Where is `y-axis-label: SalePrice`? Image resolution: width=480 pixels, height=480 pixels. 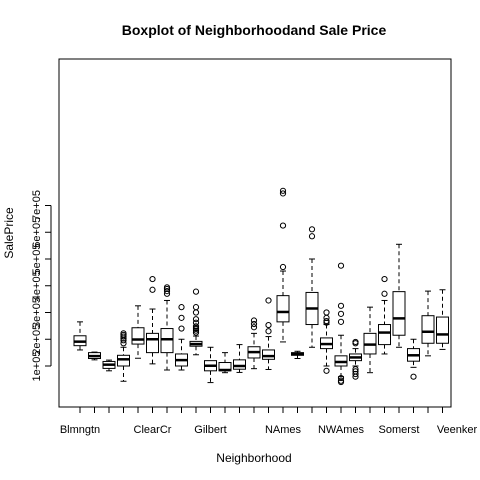 y-axis-label: SalePrice is located at coordinates (9, 233).